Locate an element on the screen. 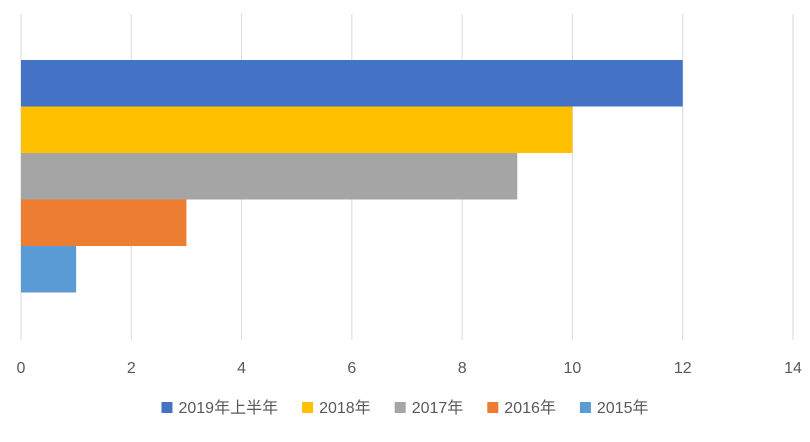  x-tick-label: 8 is located at coordinates (462, 368).